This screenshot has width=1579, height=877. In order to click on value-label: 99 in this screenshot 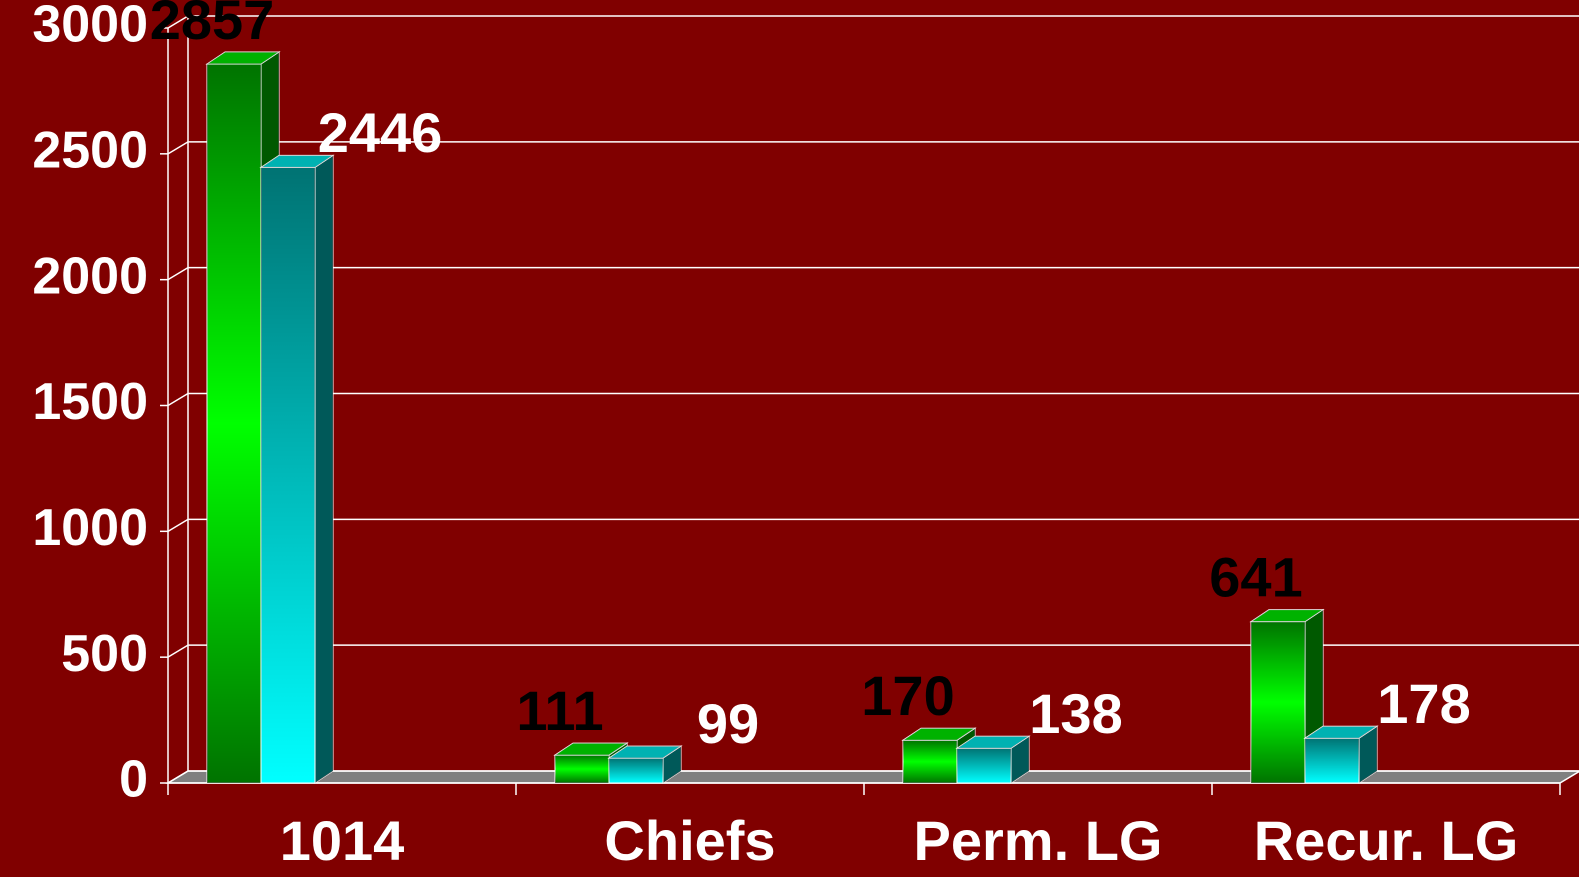, I will do `click(728, 723)`.